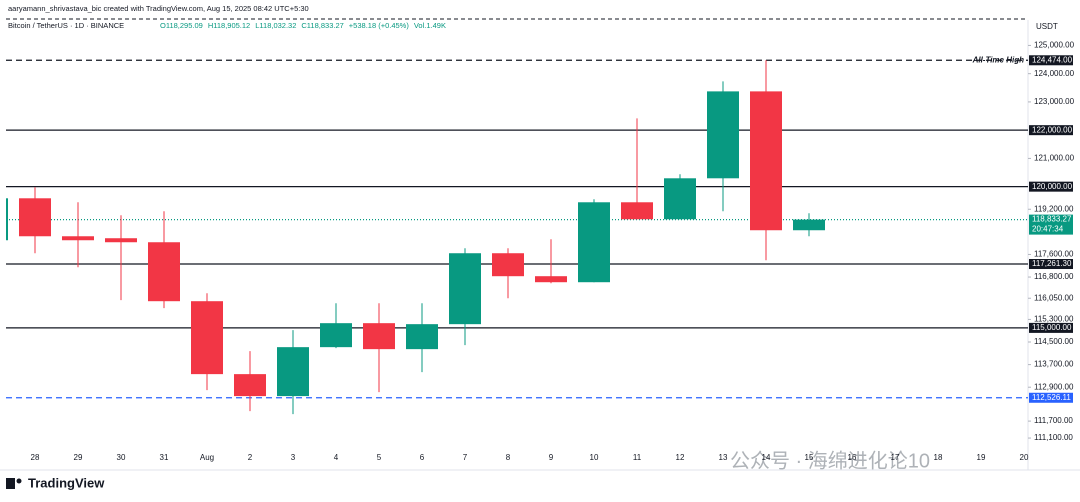  I want to click on x-tick-label: 3, so click(293, 457).